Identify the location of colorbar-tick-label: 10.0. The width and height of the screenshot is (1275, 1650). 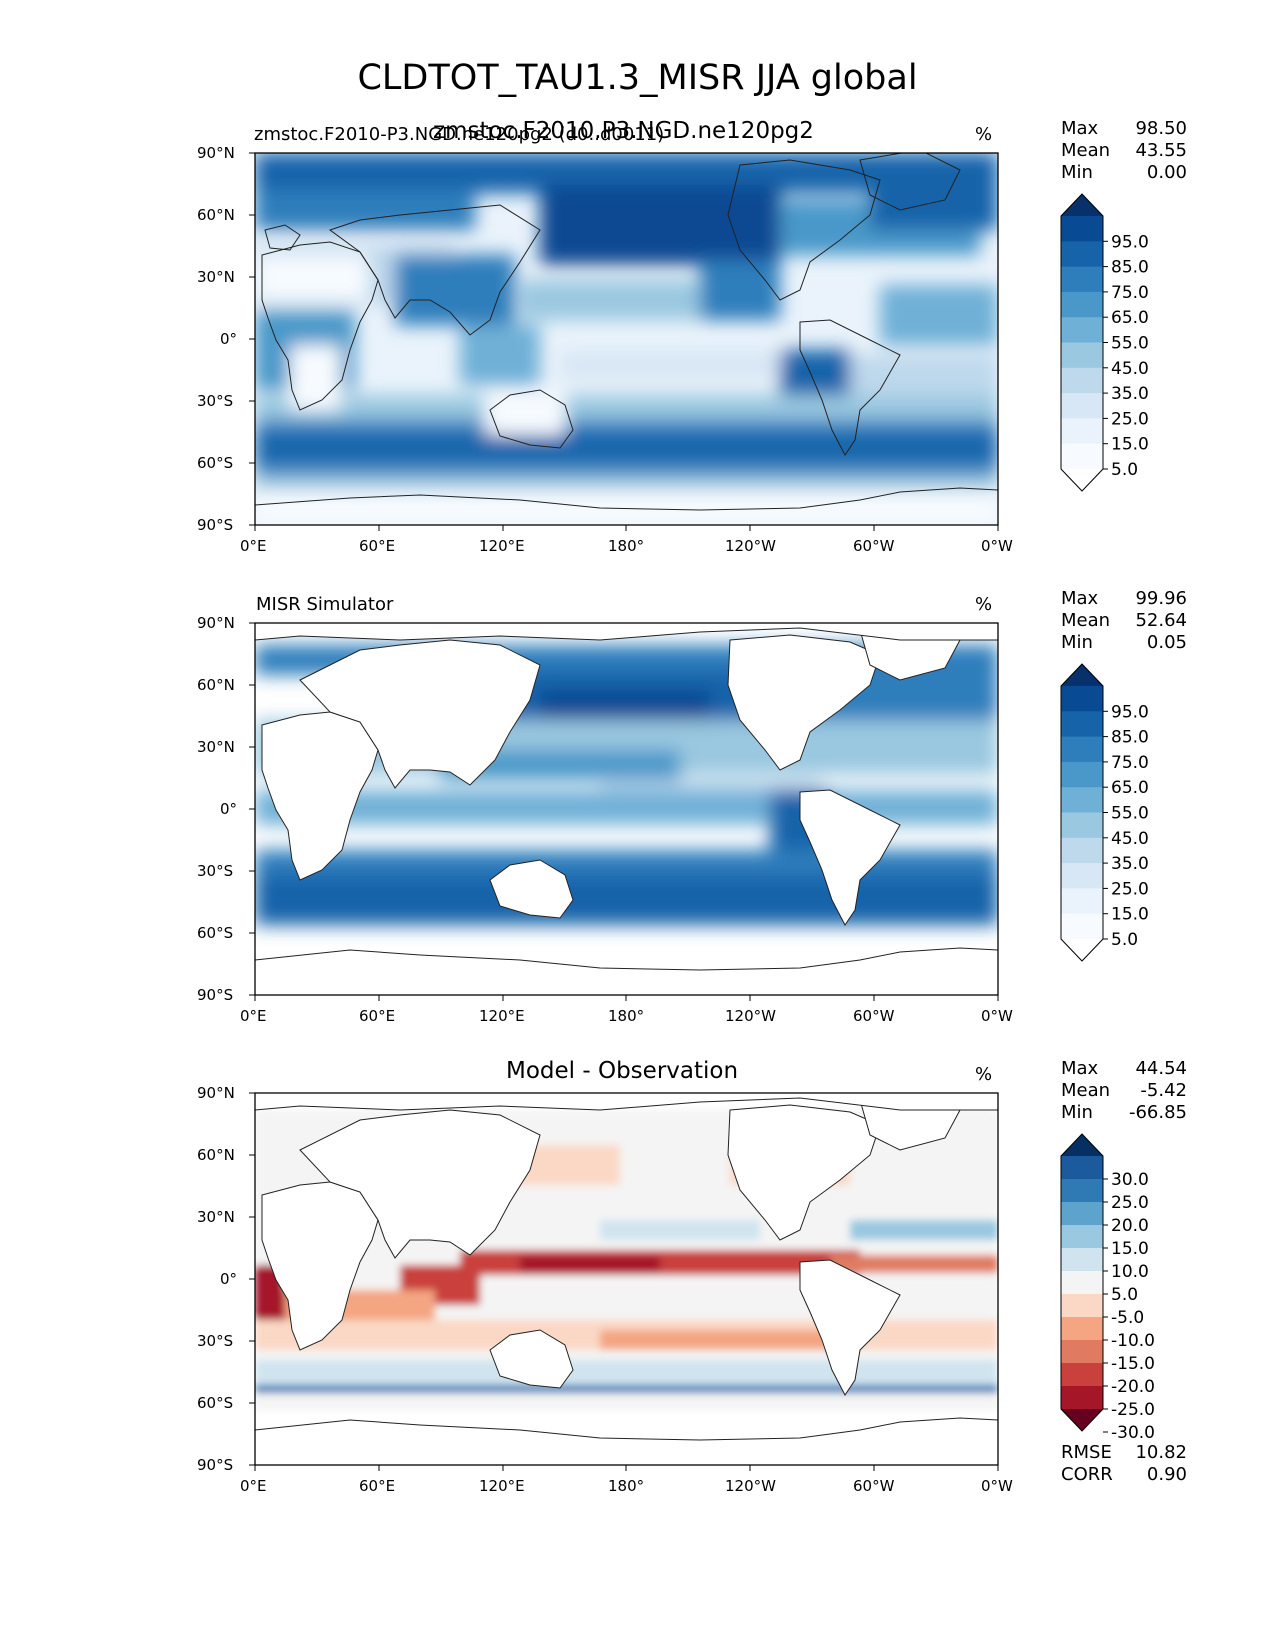
(1130, 1272).